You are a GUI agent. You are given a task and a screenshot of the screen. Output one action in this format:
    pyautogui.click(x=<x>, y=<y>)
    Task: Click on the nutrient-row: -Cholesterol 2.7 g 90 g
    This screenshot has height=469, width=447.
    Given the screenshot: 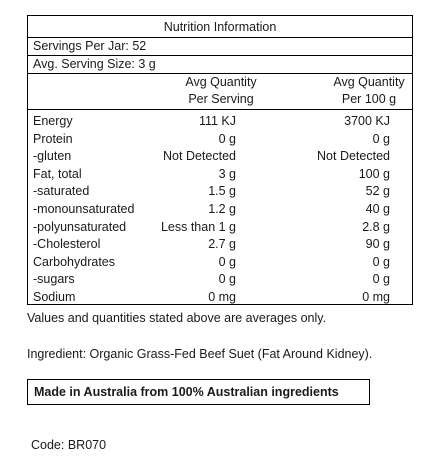 What is the action you would take?
    pyautogui.click(x=220, y=244)
    